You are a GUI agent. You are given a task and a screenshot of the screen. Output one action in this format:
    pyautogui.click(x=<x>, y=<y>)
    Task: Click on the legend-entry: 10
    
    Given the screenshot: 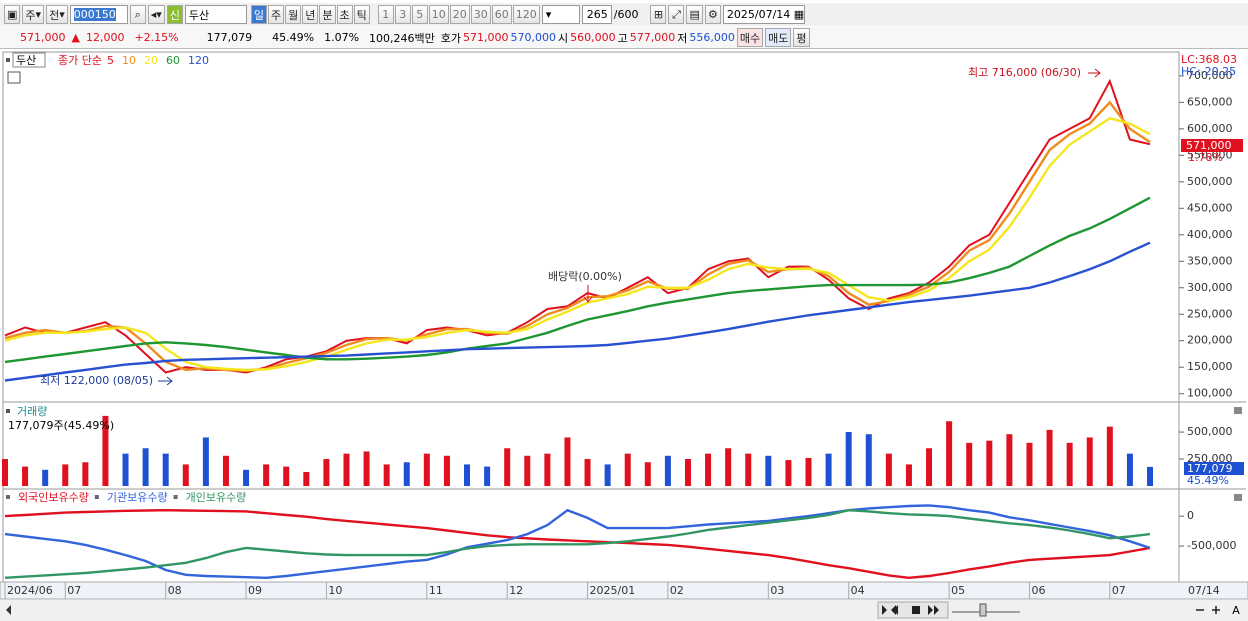 What is the action you would take?
    pyautogui.click(x=129, y=60)
    